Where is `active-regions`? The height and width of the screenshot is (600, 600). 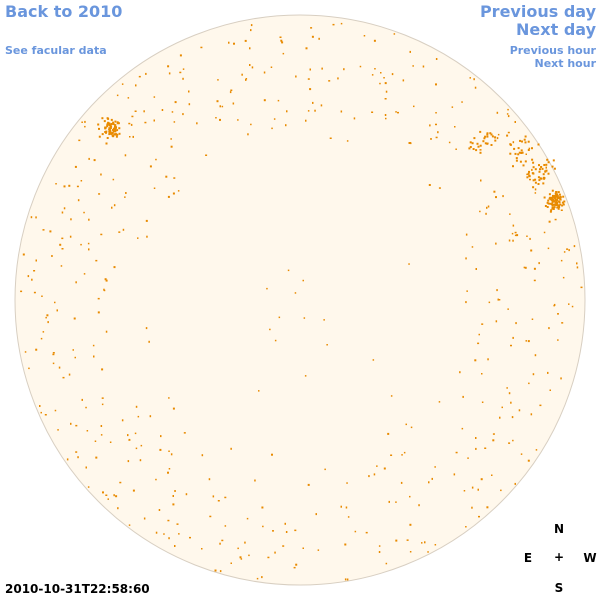
active-regions is located at coordinates (331, 165).